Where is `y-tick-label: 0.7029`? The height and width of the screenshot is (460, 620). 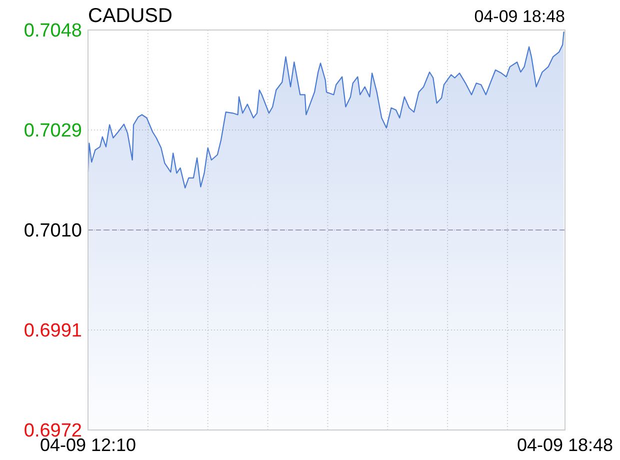
y-tick-label: 0.7029 is located at coordinates (53, 131).